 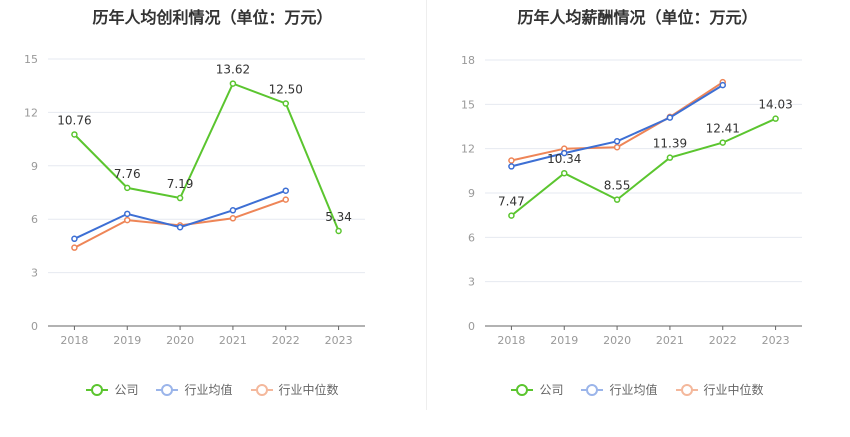 I want to click on data-label: 7.19, so click(x=180, y=184).